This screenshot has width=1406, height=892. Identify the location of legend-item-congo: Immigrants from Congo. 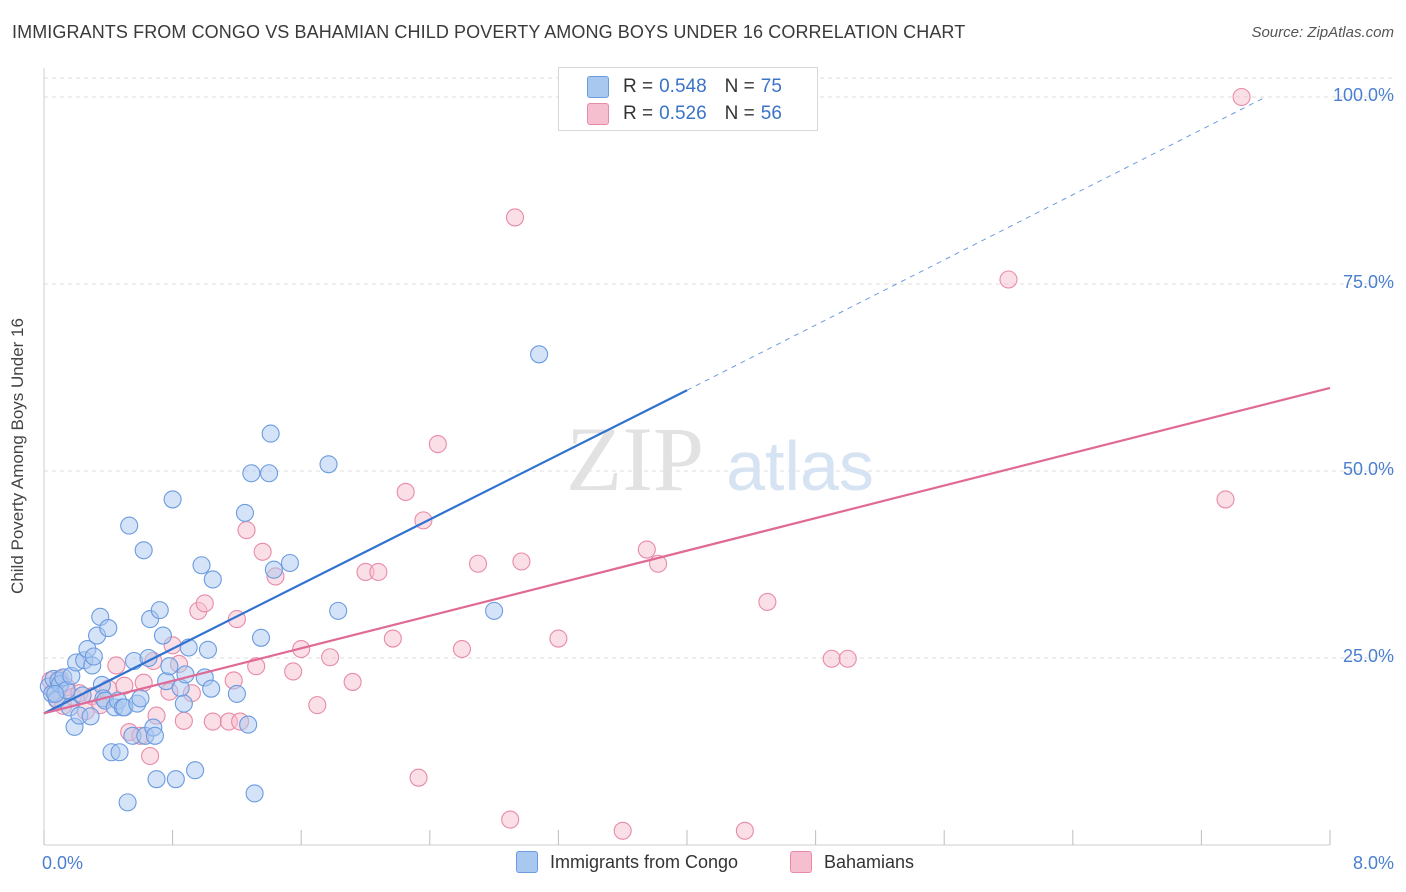
(627, 862).